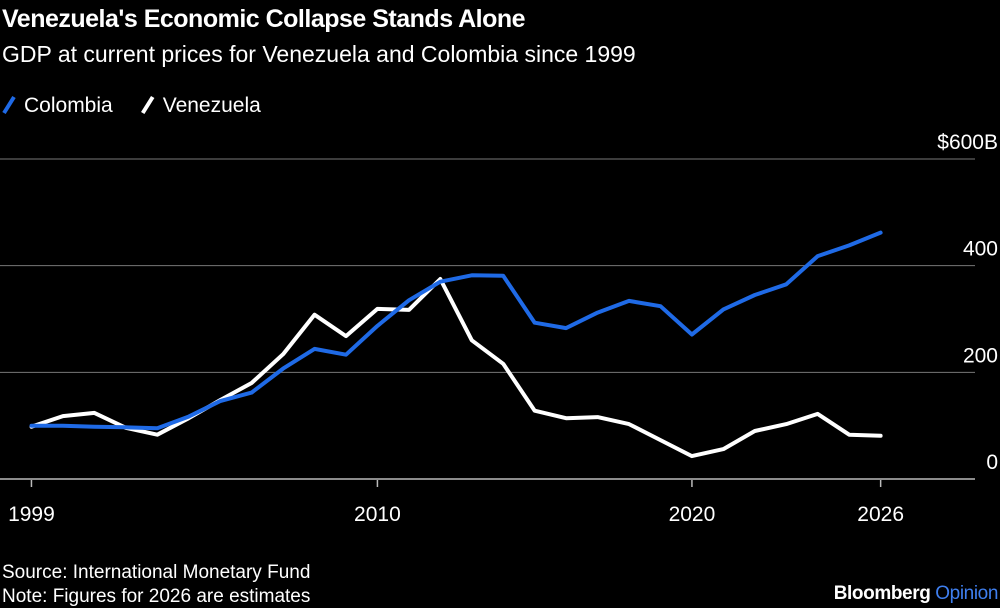 Image resolution: width=1000 pixels, height=608 pixels. I want to click on brand-section: Opinion, so click(966, 593).